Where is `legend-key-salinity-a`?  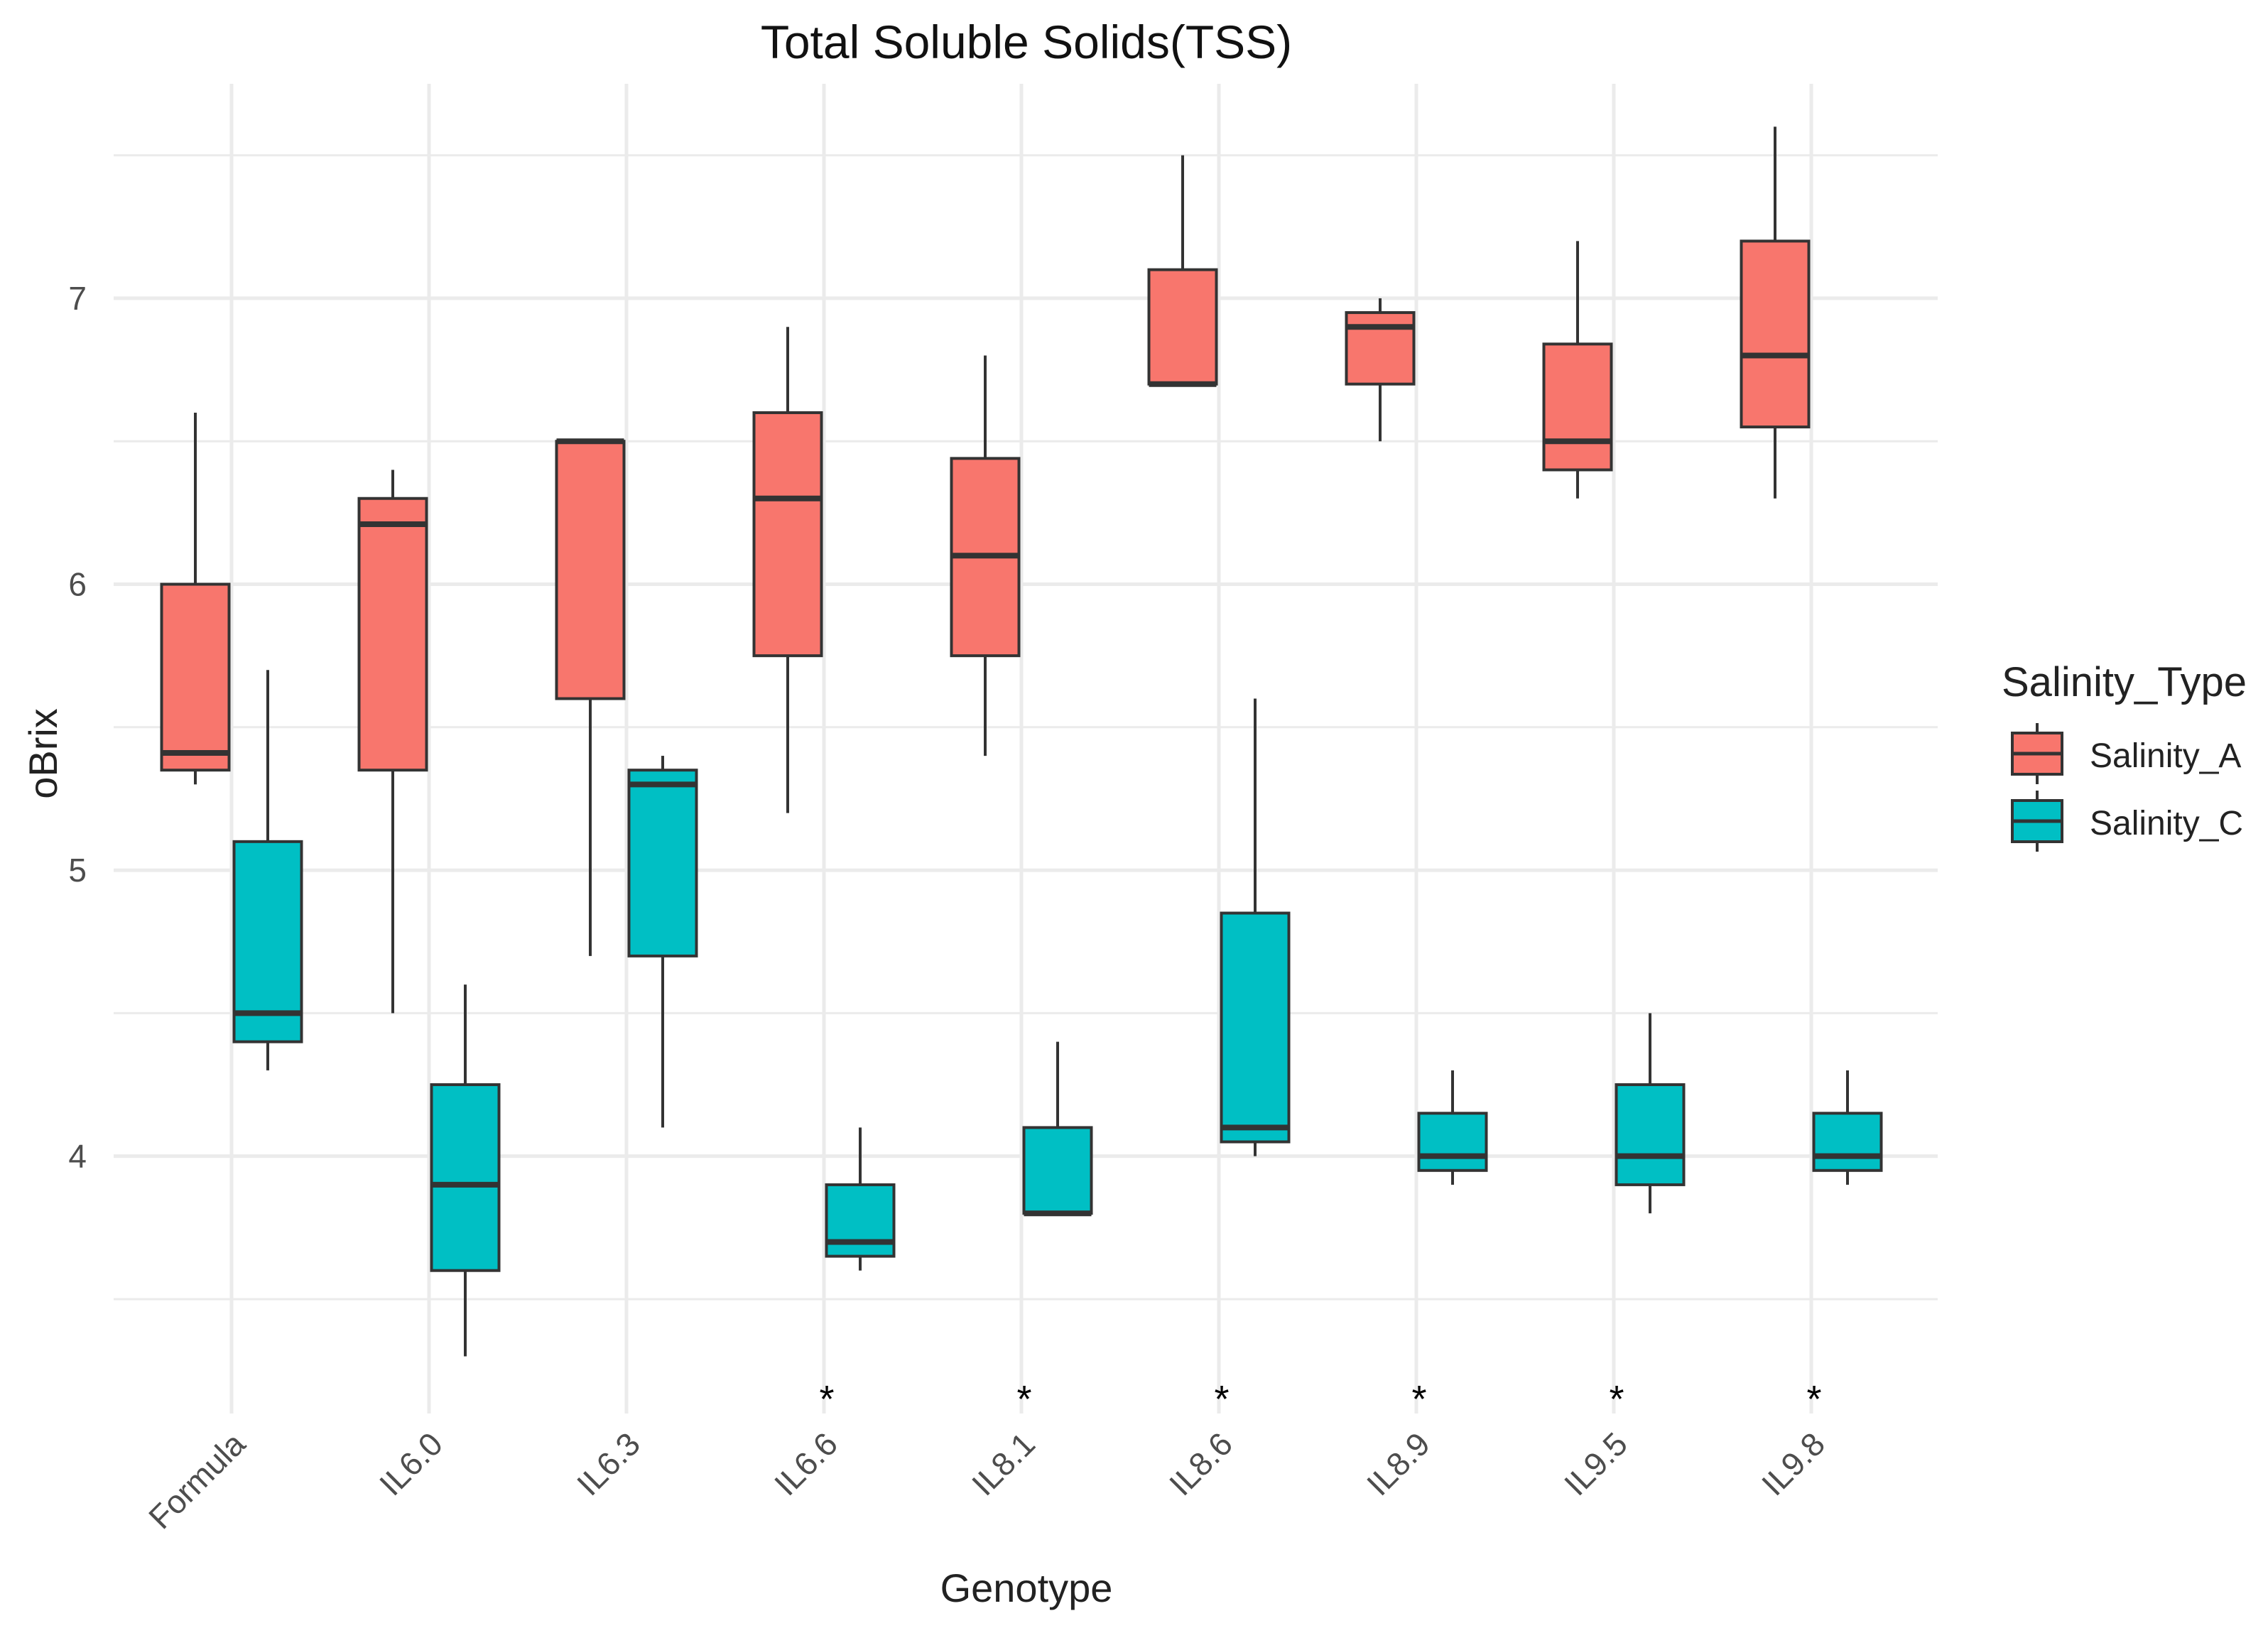
legend-key-salinity-a is located at coordinates (2037, 753).